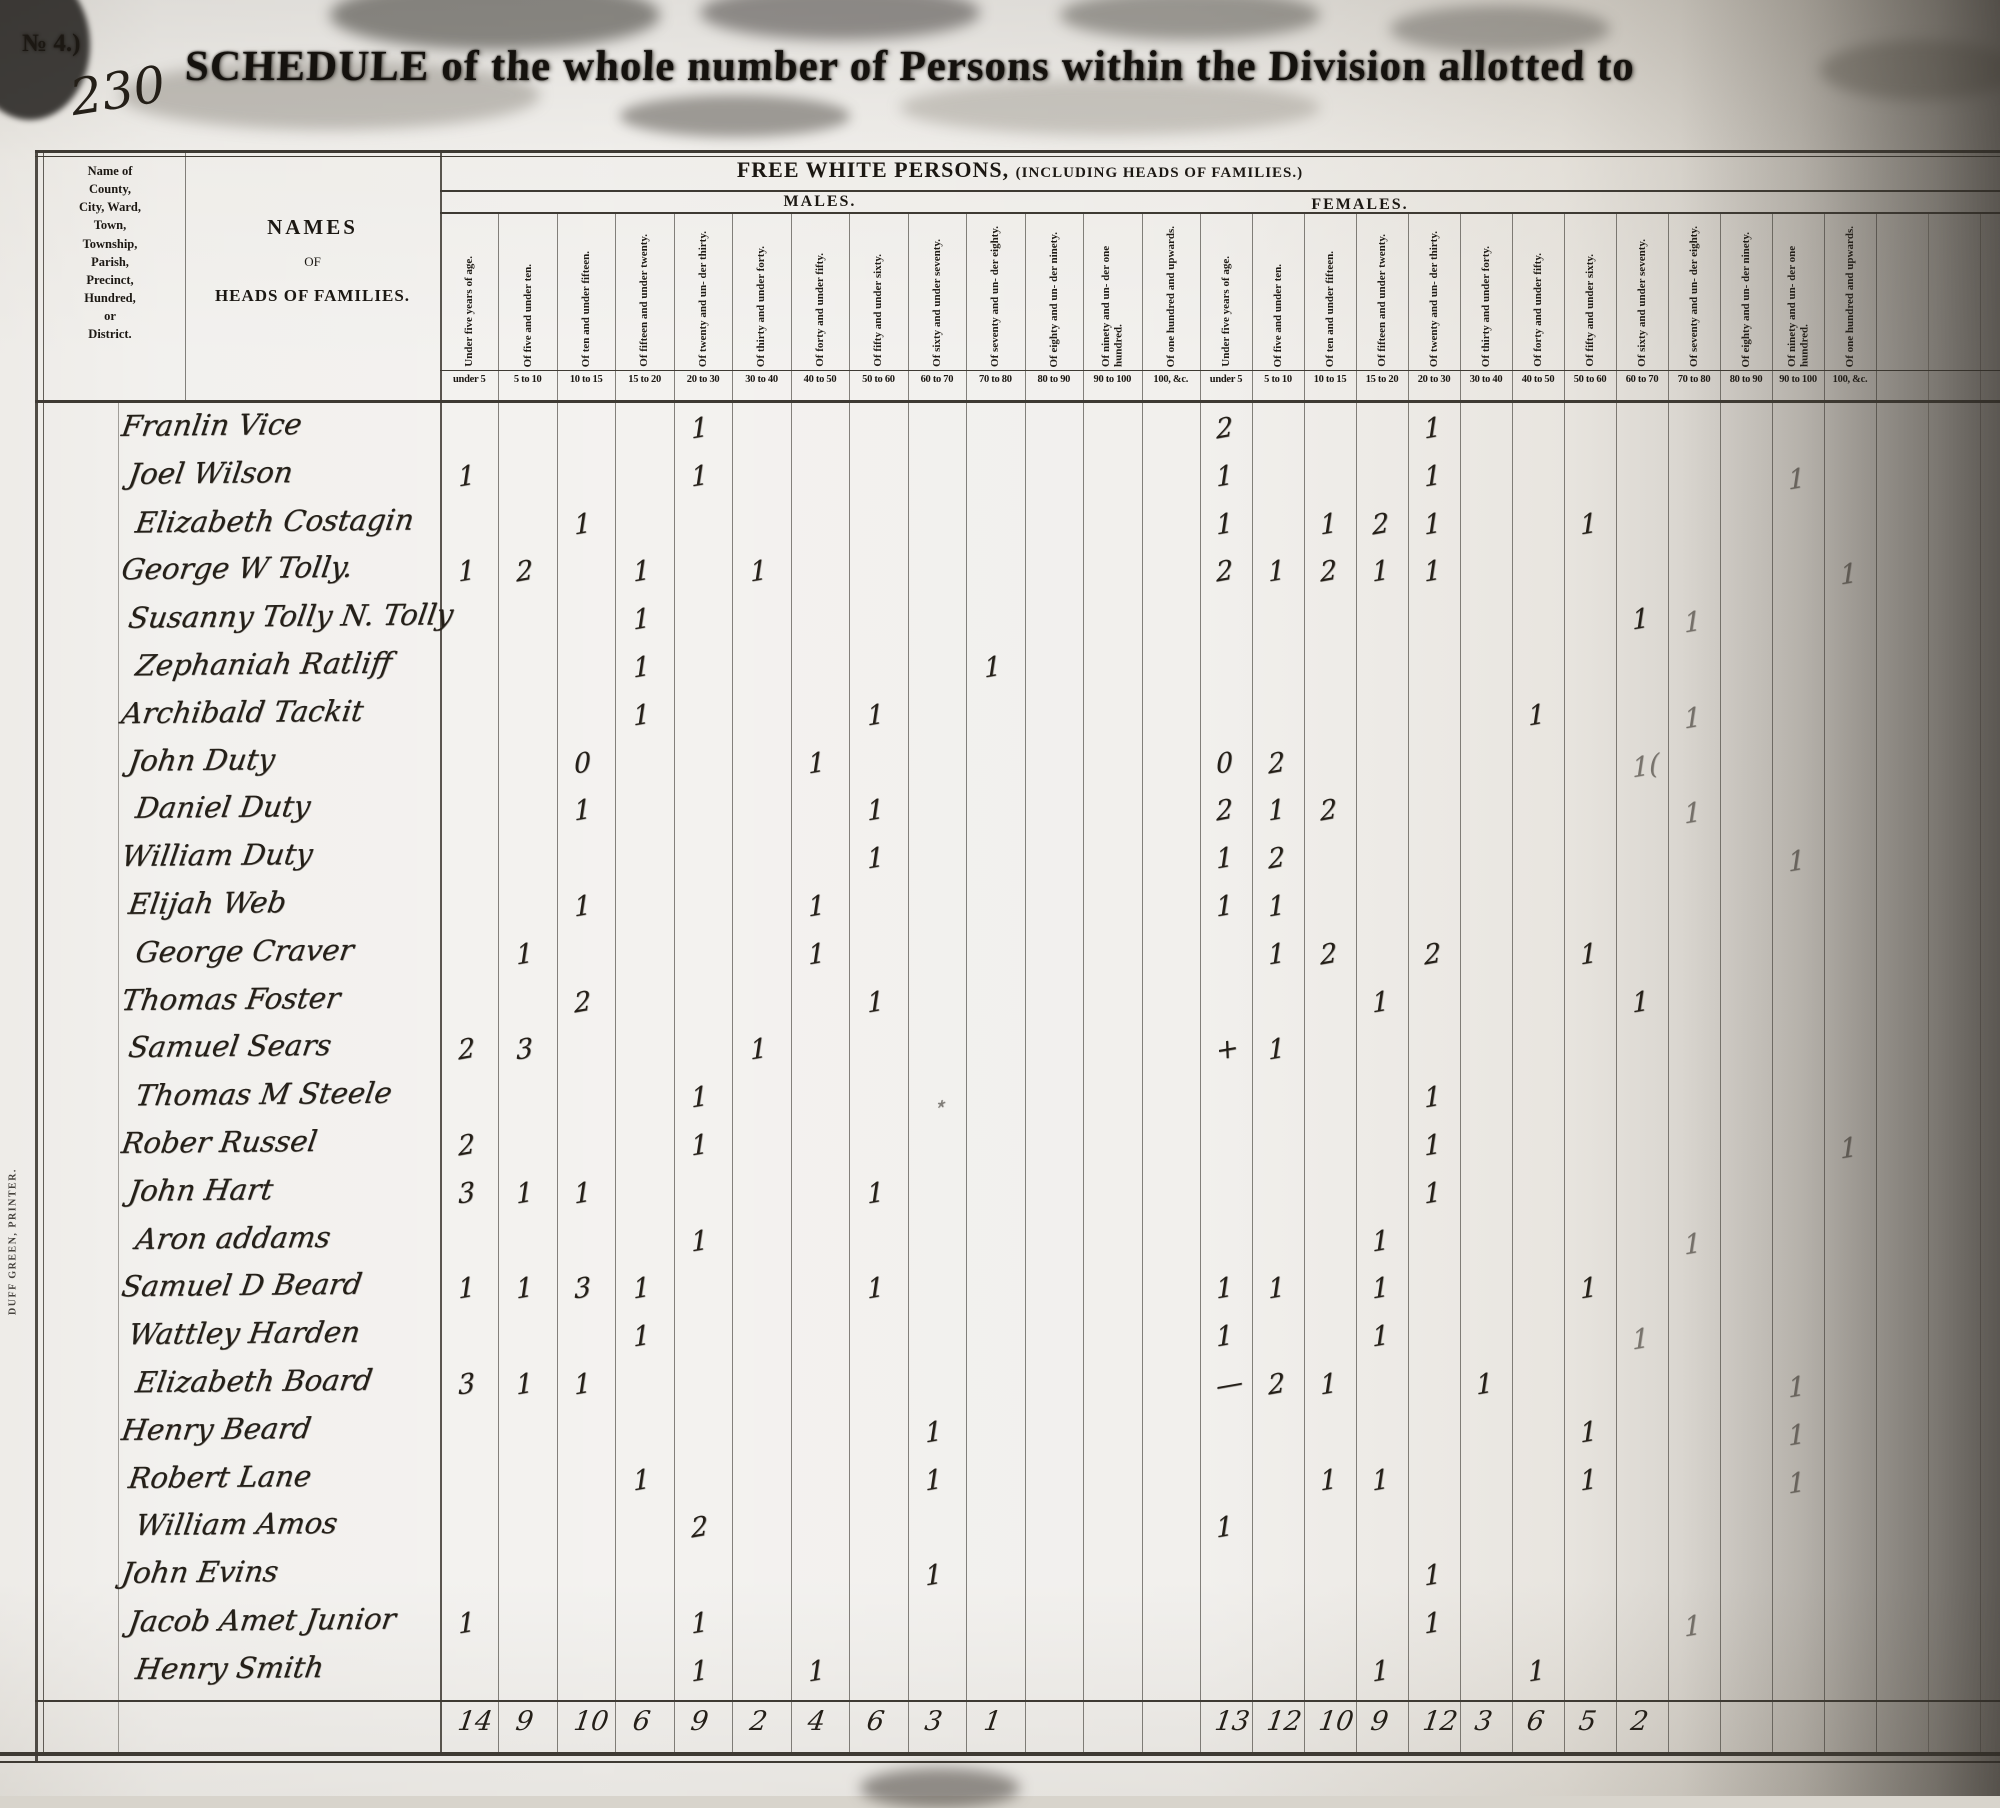  What do you see at coordinates (244, 1333) in the screenshot?
I see `head-of-family-name: Wattley Harden` at bounding box center [244, 1333].